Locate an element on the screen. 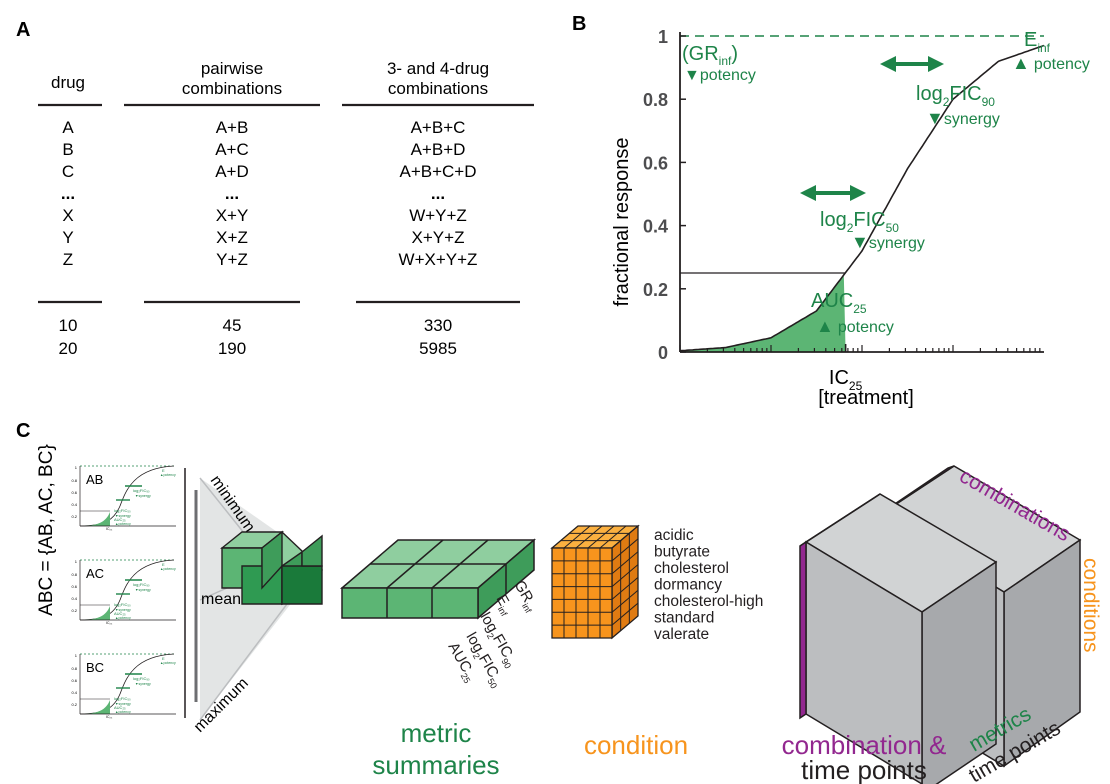 This screenshot has height=784, width=1110. mini-plot-ac-label: AC is located at coordinates (95, 573).